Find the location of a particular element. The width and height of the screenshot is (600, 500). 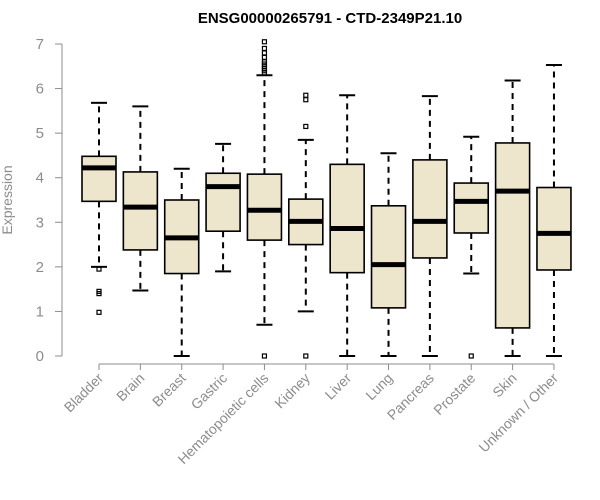

y-tick-label: 5 is located at coordinates (40, 133).